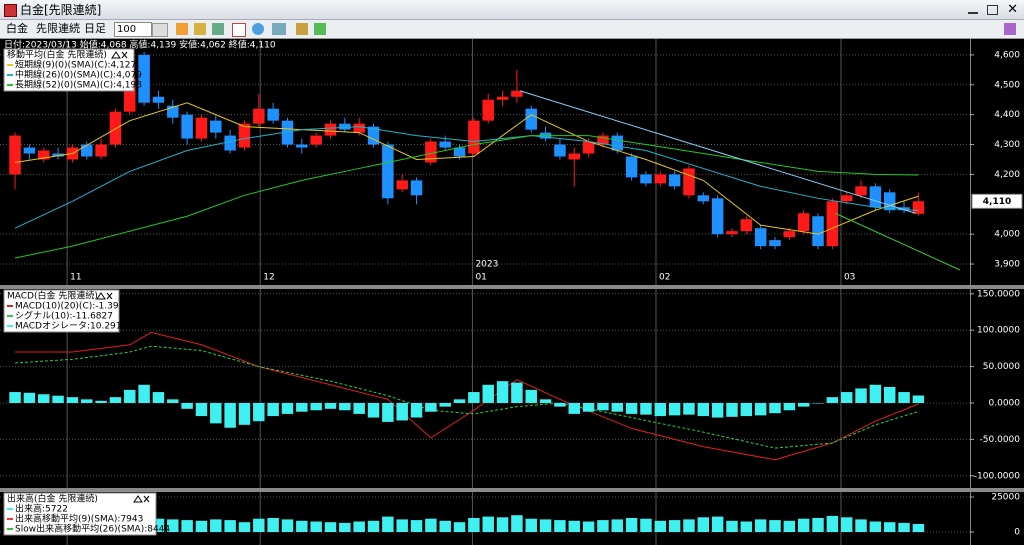 The width and height of the screenshot is (1024, 545). Describe the element at coordinates (17, 28) in the screenshot. I see `commodity-menu: 白金` at that location.